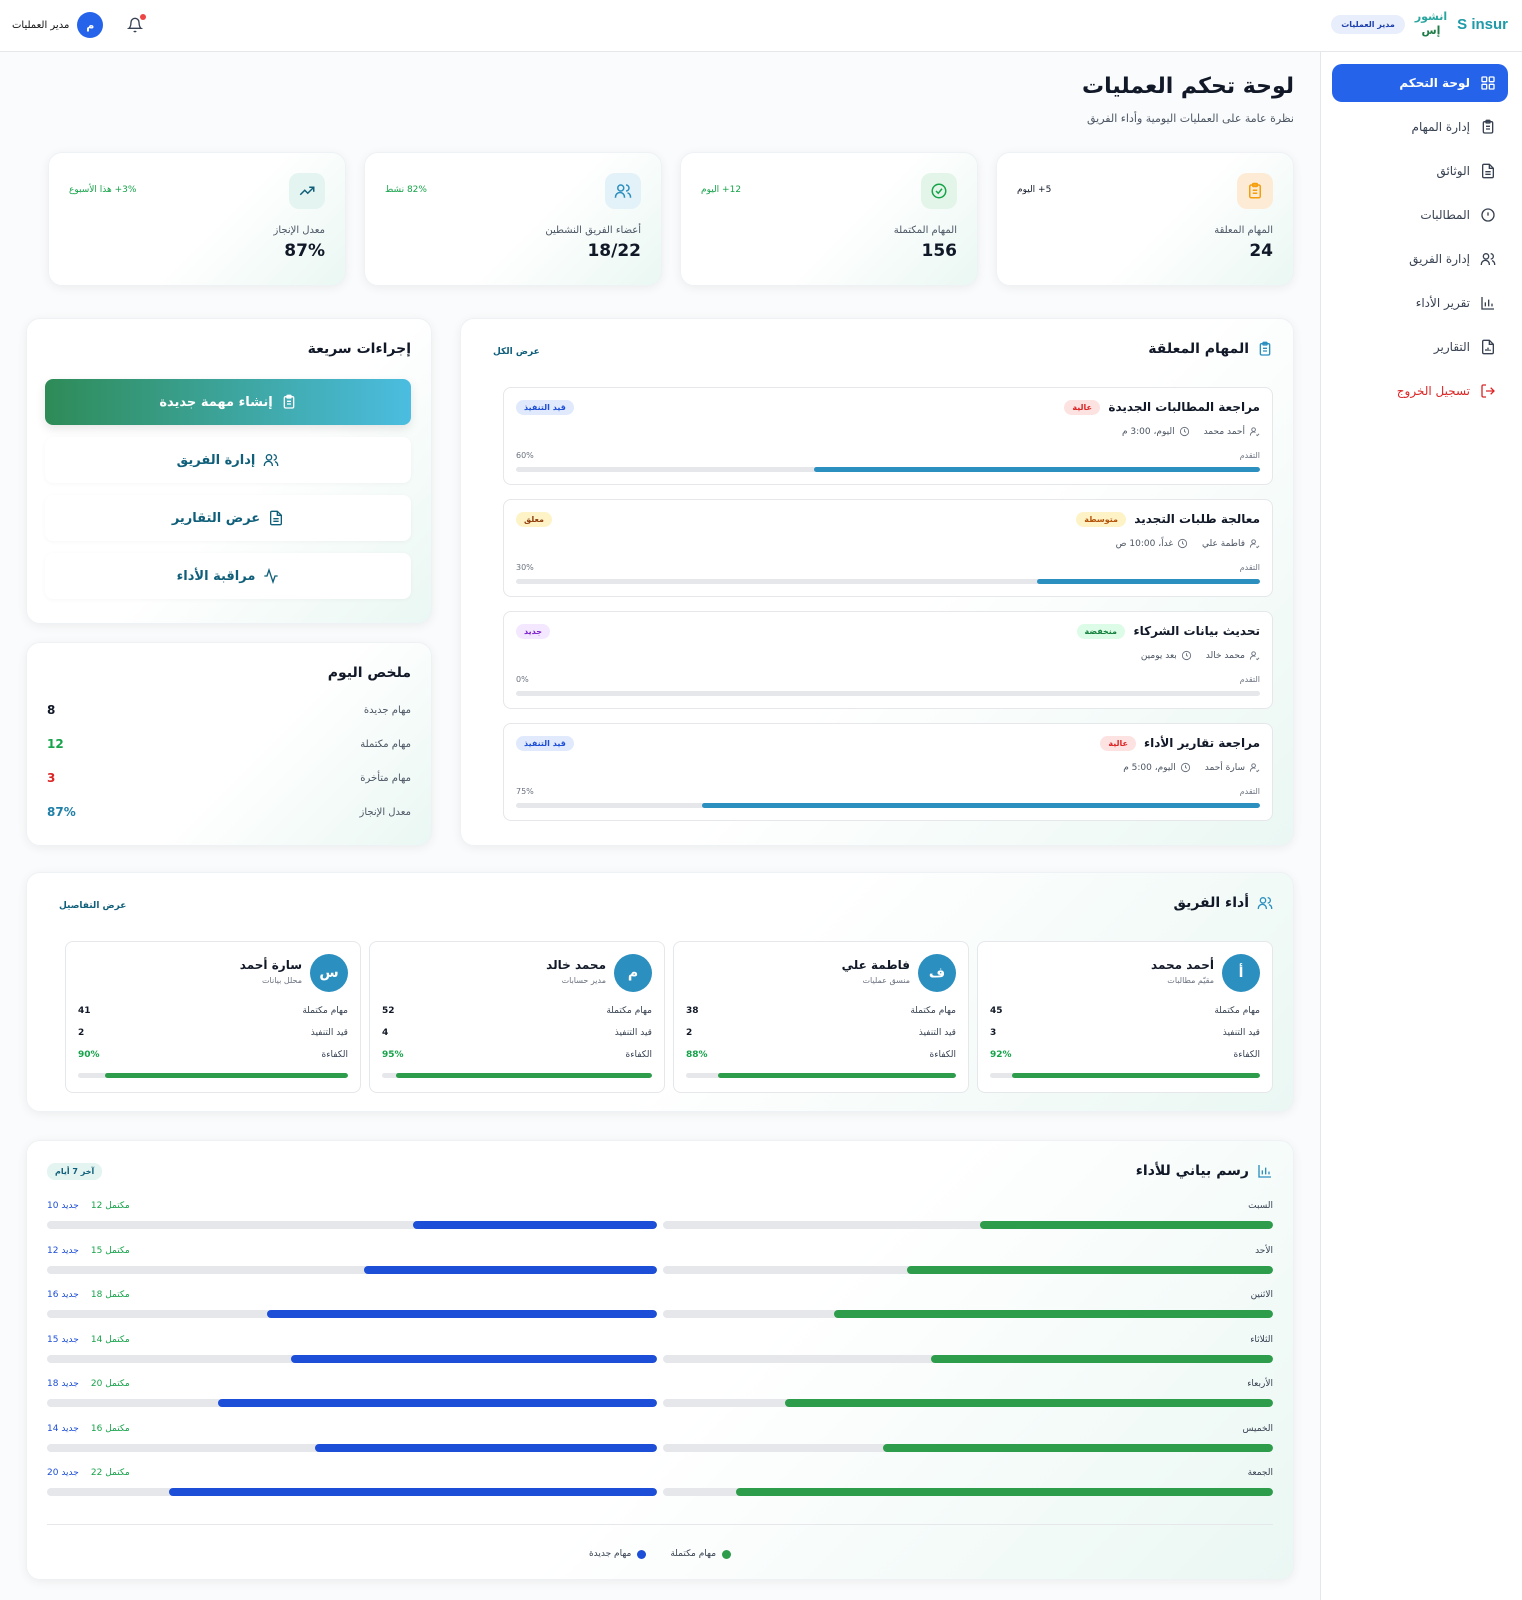  Describe the element at coordinates (110, 1473) in the screenshot. I see `chart-completed-count: 22 مكتمل` at that location.